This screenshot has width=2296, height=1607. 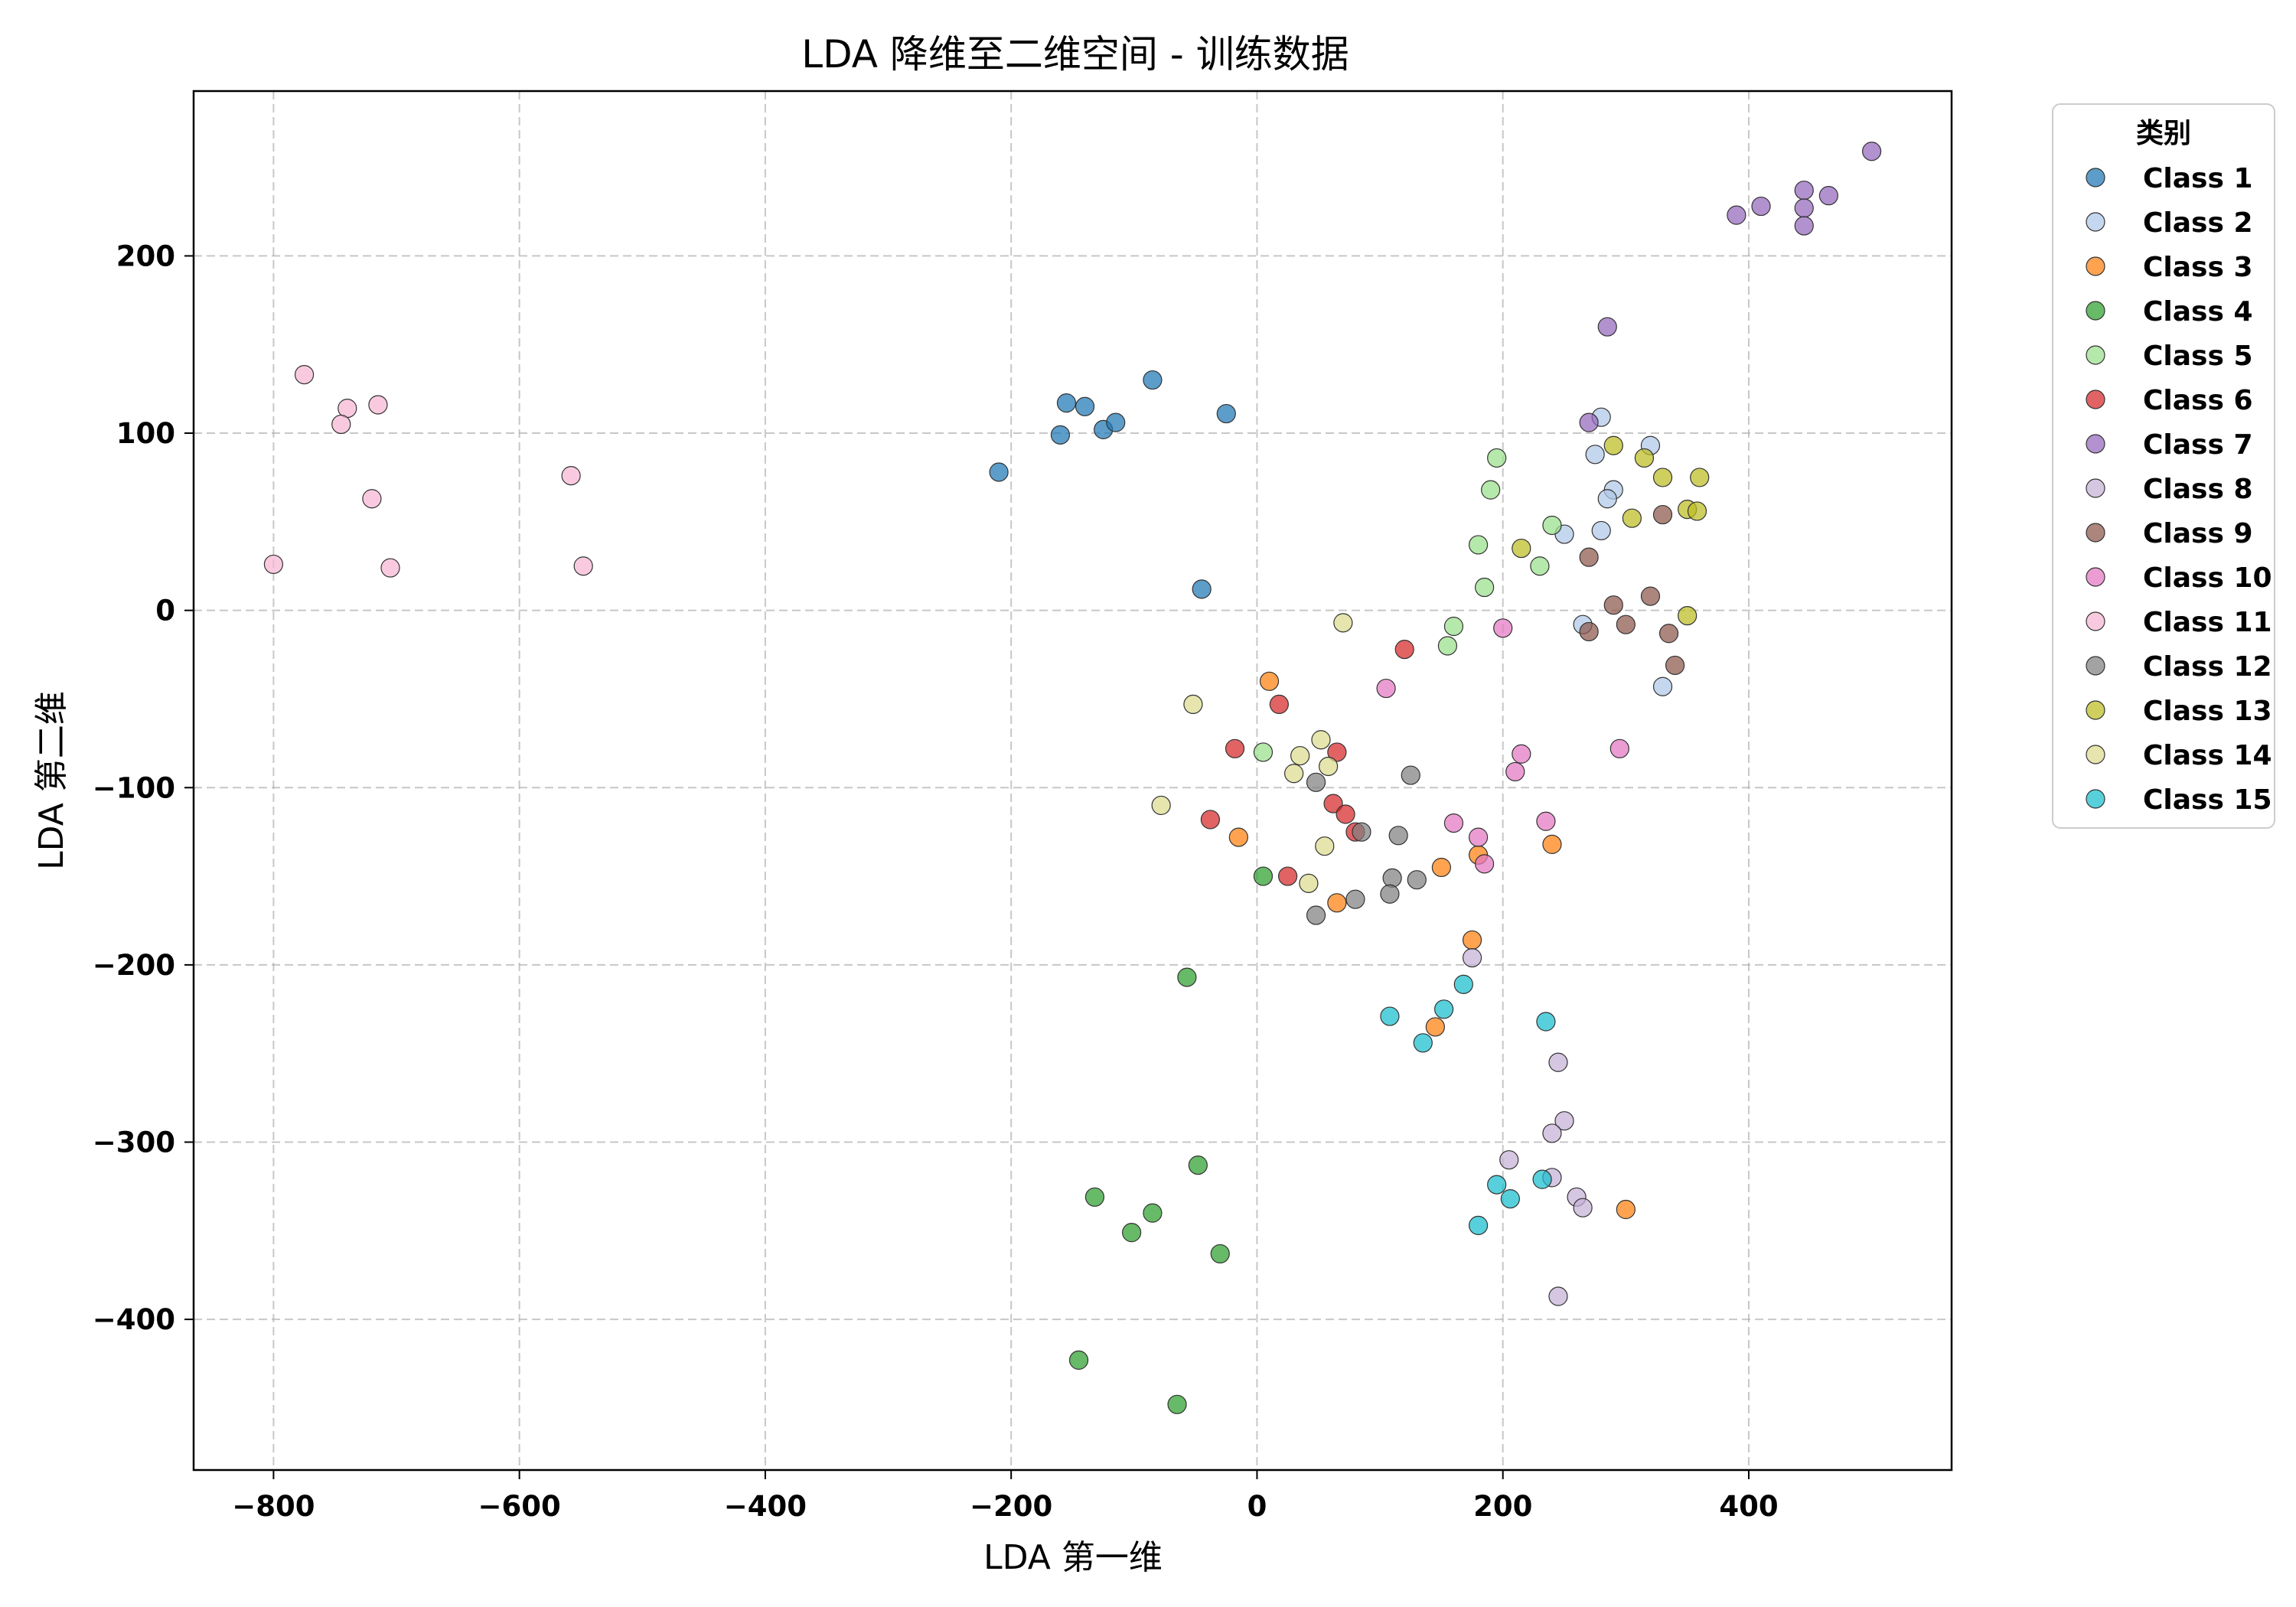 What do you see at coordinates (1502, 1506) in the screenshot?
I see `x-tick-label: 200` at bounding box center [1502, 1506].